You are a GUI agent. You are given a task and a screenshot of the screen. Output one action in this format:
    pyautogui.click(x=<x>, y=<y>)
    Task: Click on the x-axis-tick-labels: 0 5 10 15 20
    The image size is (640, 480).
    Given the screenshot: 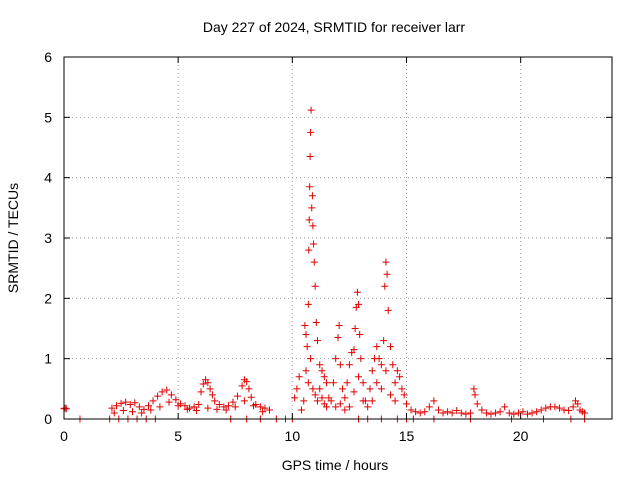 What is the action you would take?
    pyautogui.click(x=294, y=436)
    